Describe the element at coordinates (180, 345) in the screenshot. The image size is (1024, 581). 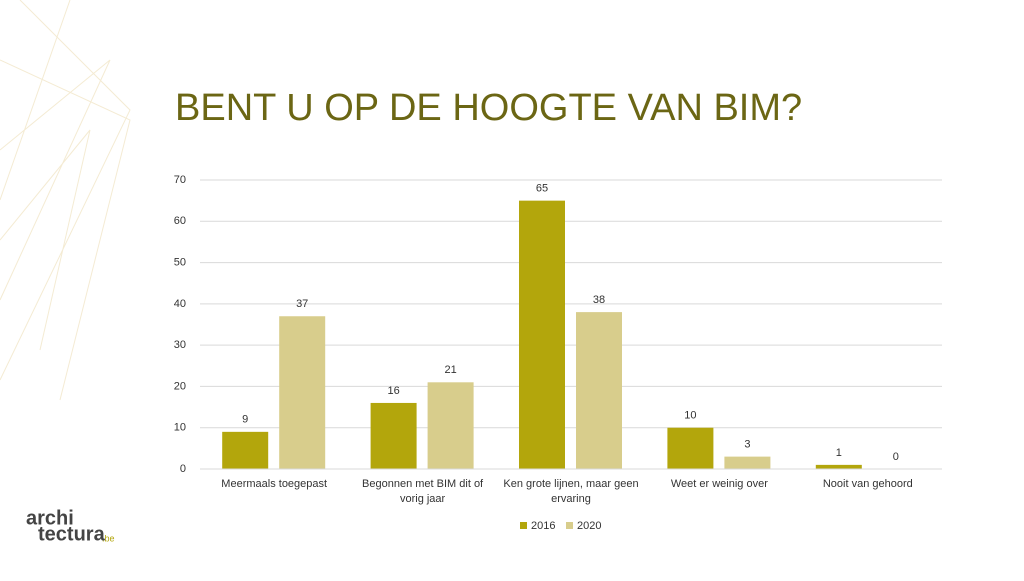
I see `y-tick-label: 30` at that location.